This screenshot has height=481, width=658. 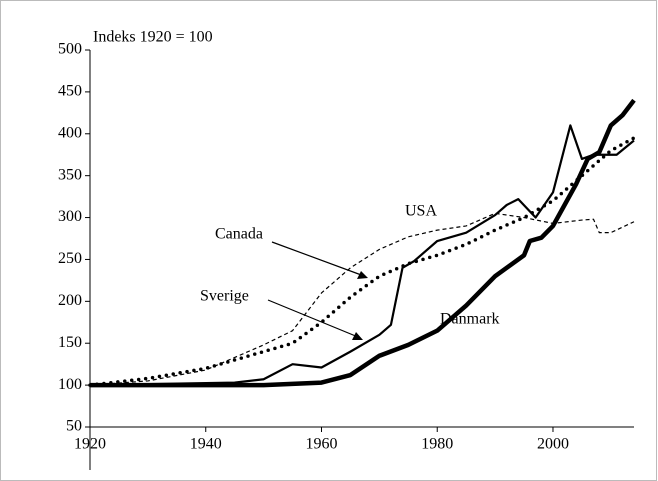 I want to click on x-tick-label: 1920, so click(x=90, y=444).